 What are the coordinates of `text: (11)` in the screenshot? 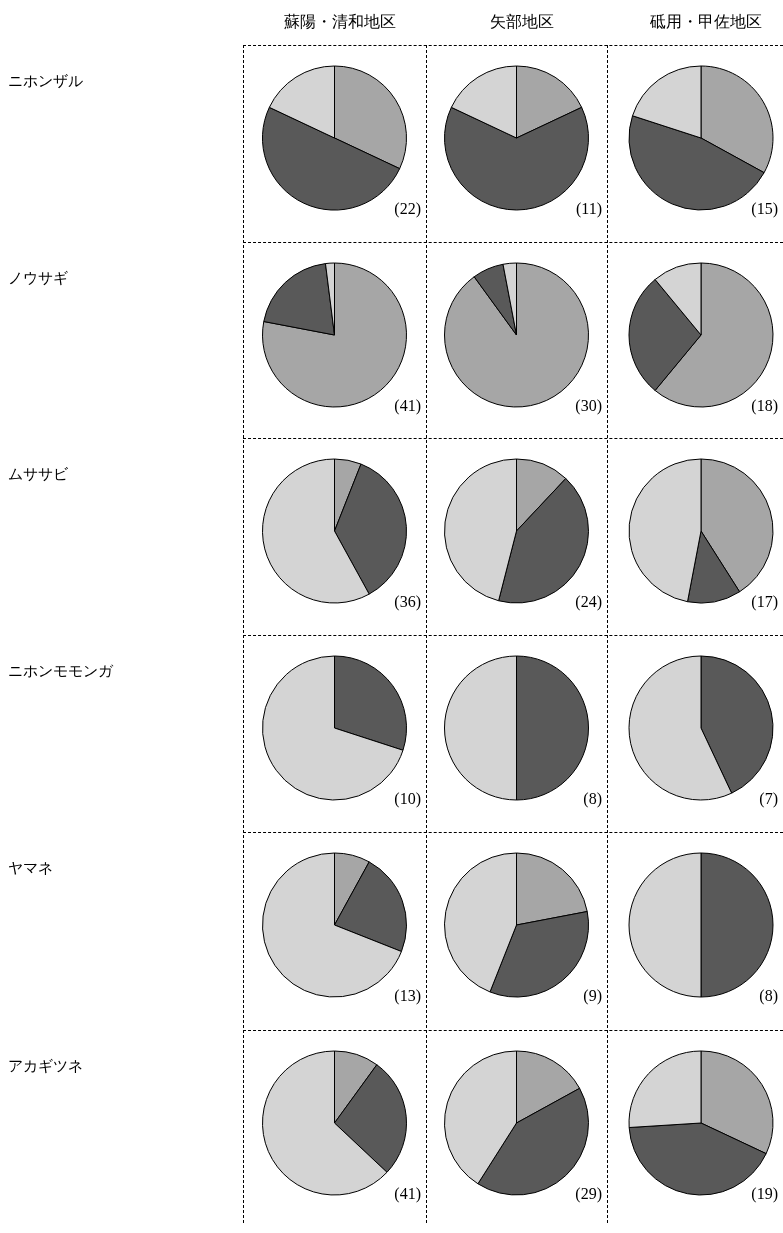 It's located at (588, 208).